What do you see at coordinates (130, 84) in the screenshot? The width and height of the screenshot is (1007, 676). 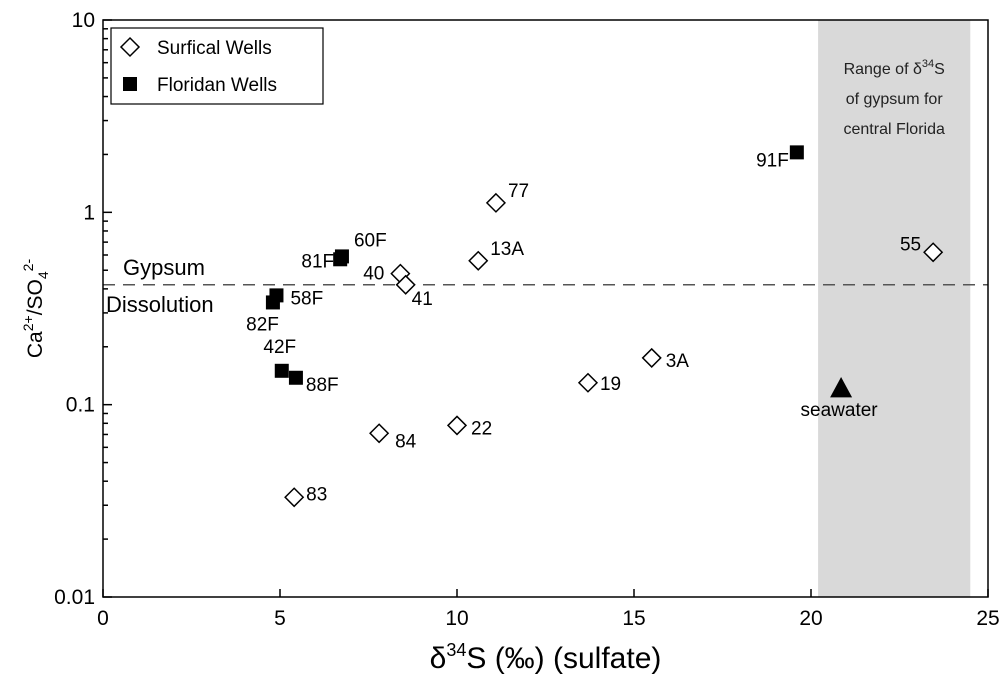 I see `legend-marker-square` at bounding box center [130, 84].